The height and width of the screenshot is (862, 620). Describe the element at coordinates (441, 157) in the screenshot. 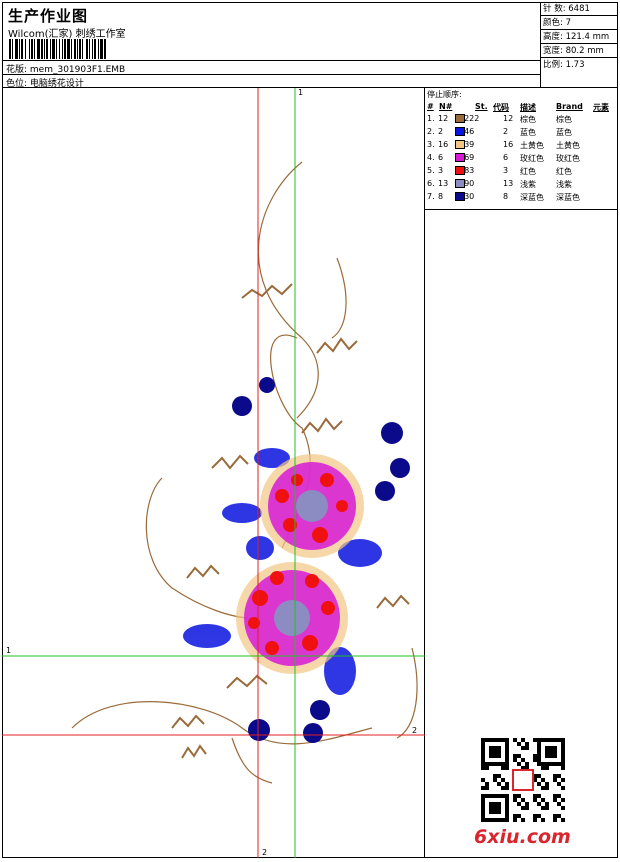

I see `row-n: 6` at that location.